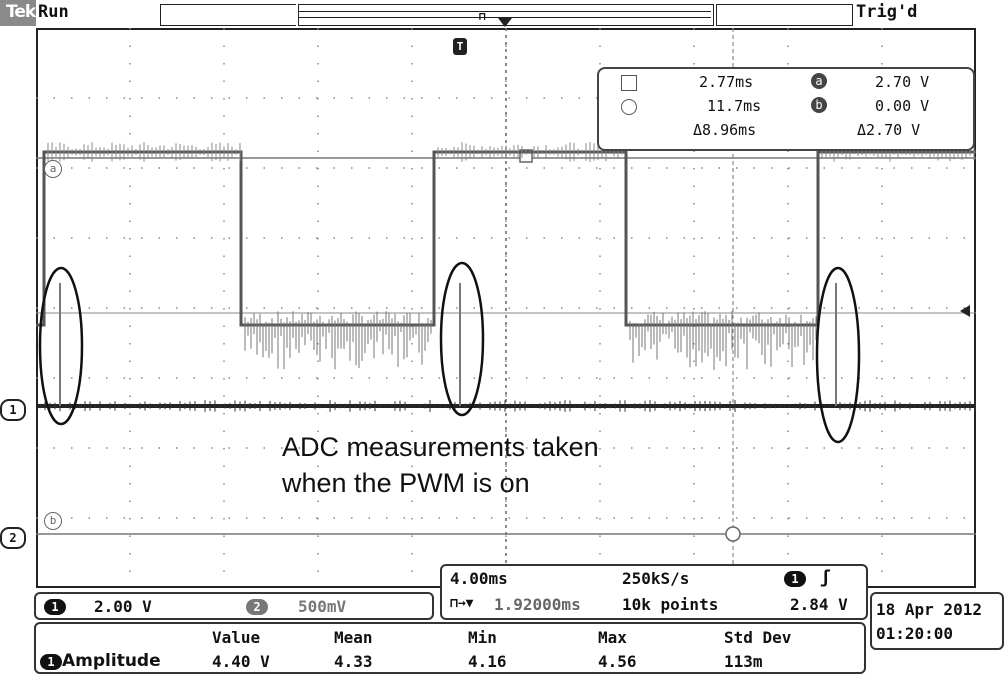 Image resolution: width=1004 pixels, height=677 pixels. I want to click on annotation-line-1: ADC measurements taken, so click(440, 447).